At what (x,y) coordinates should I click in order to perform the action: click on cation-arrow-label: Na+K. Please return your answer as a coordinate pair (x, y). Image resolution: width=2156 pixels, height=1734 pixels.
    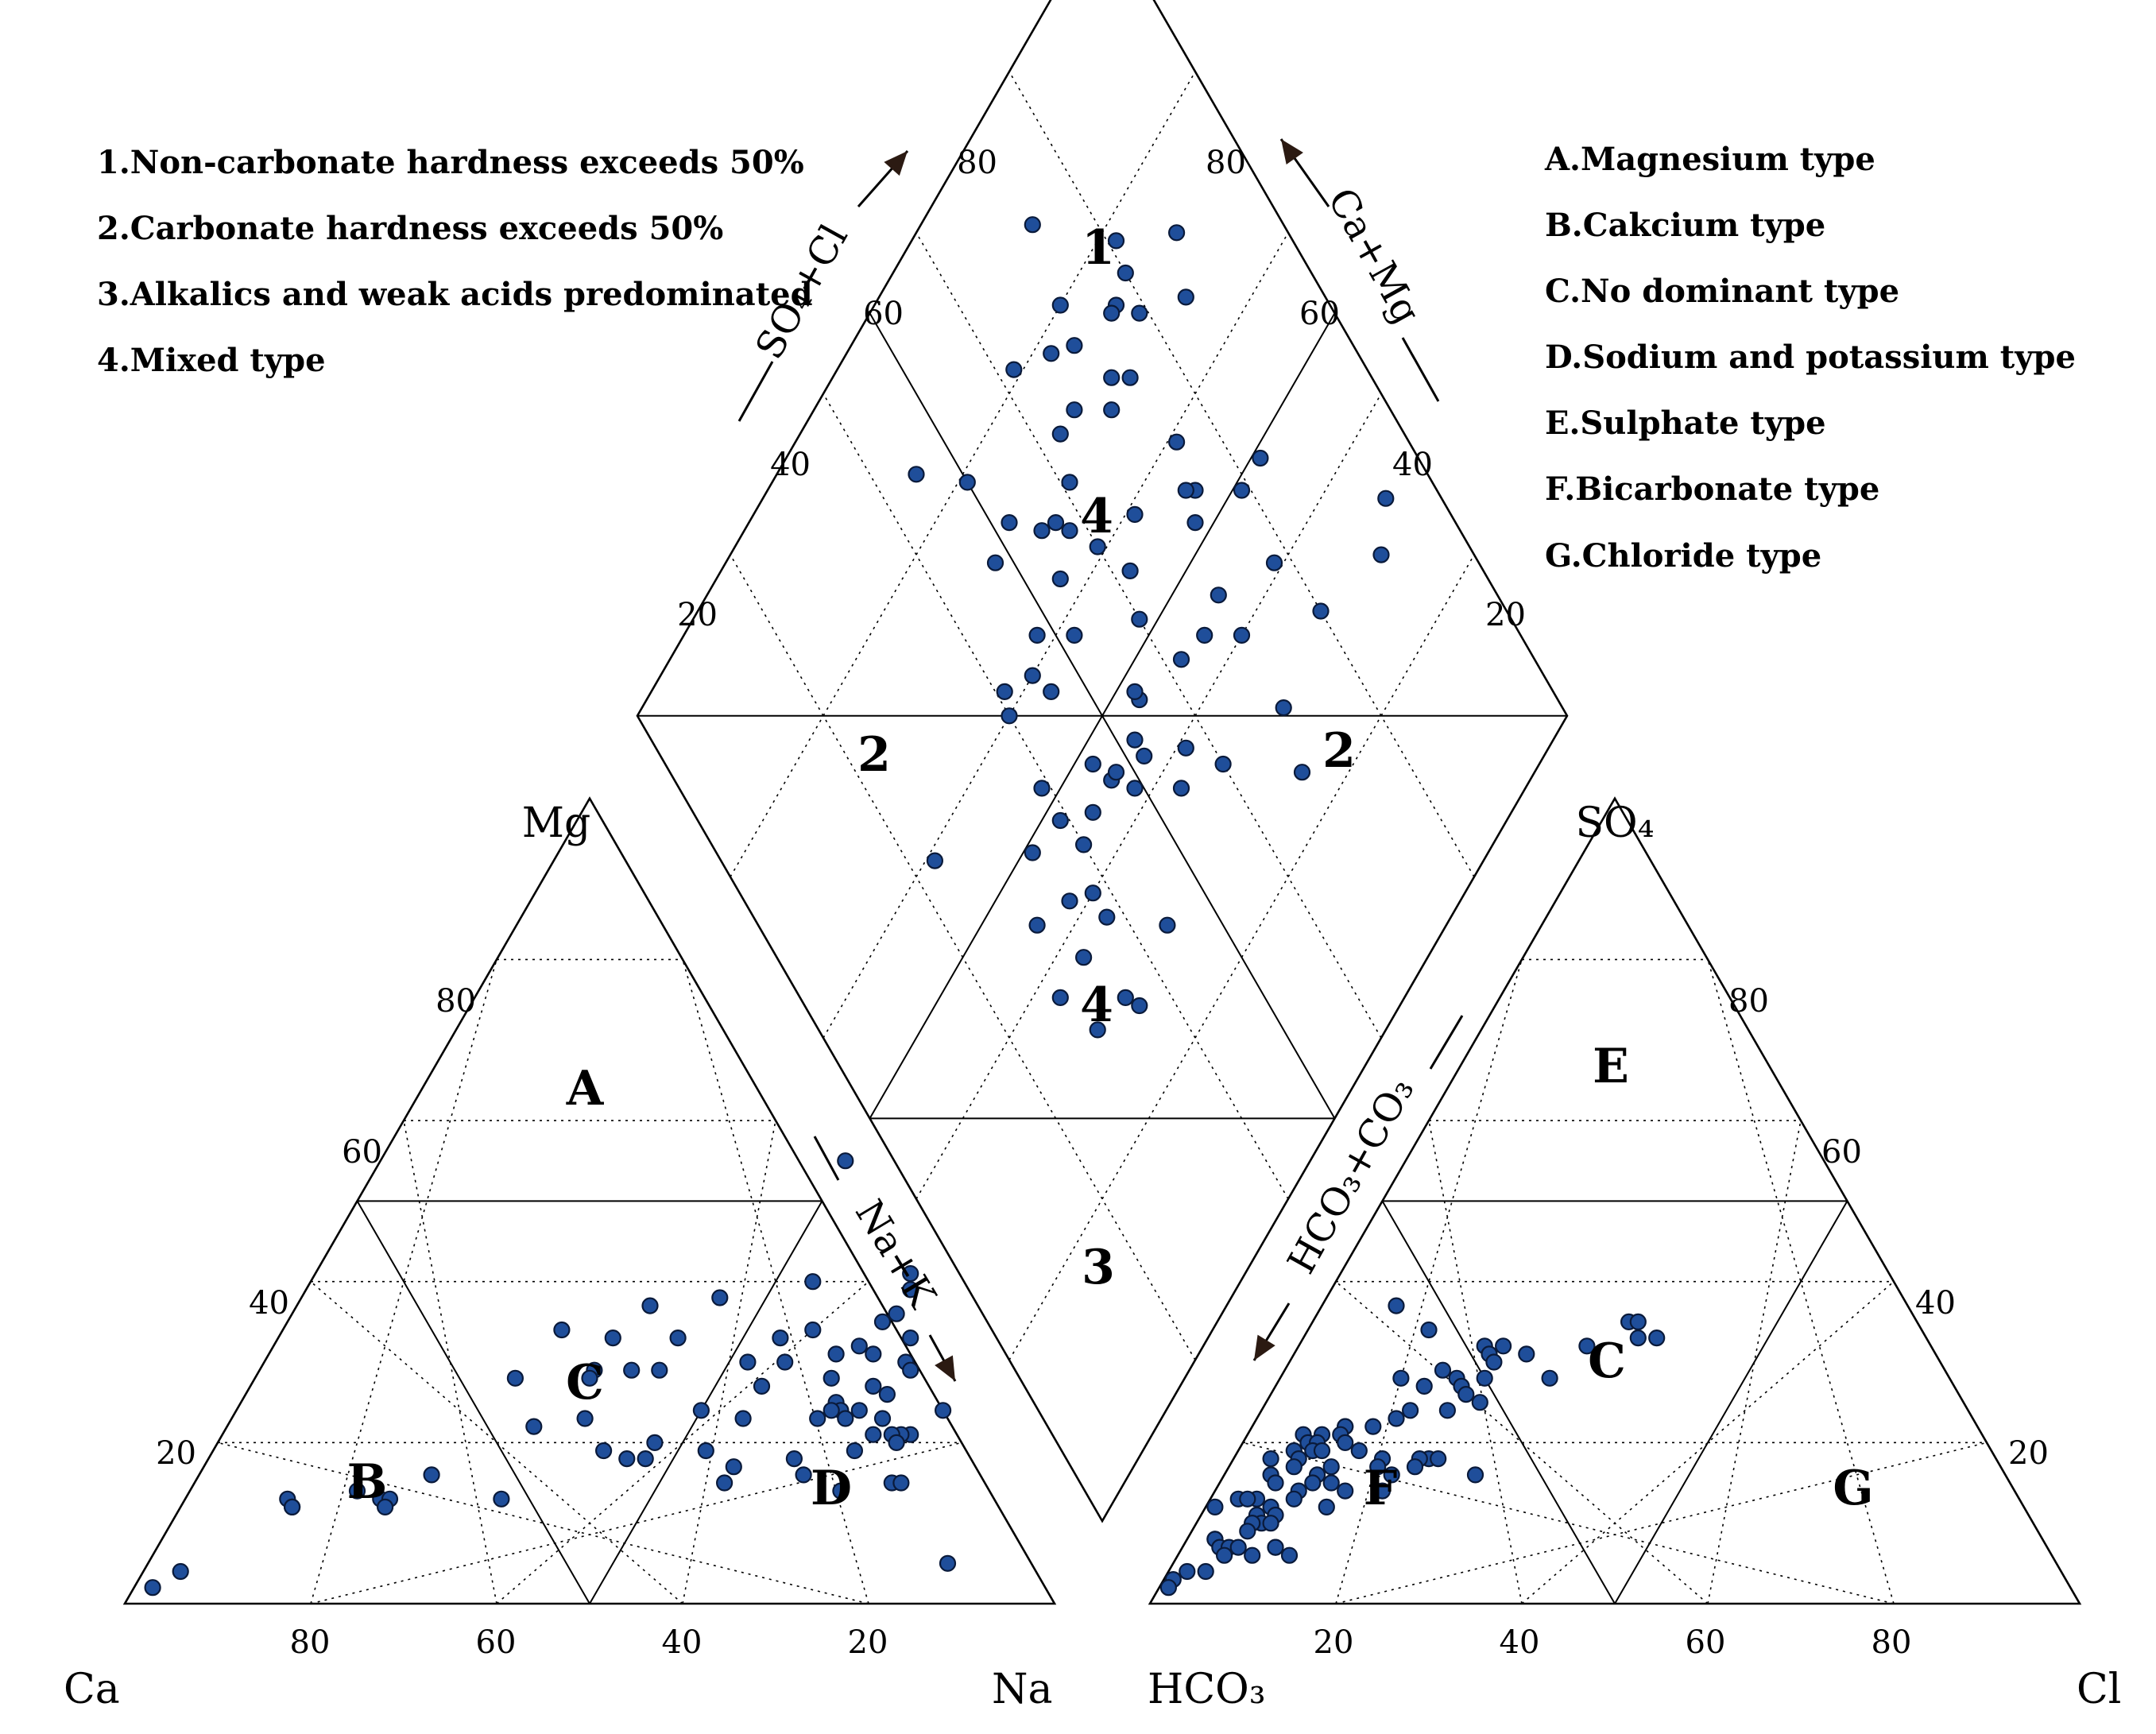
    Looking at the image, I should click on (896, 1254).